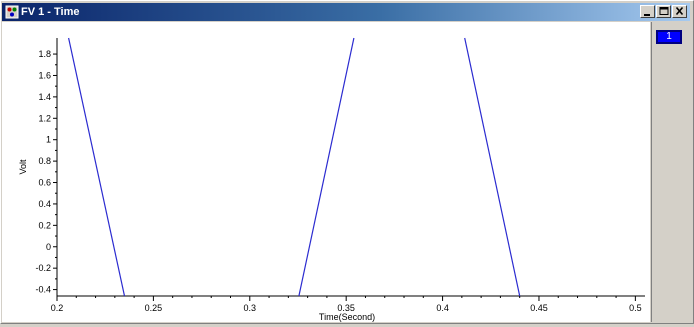 Image resolution: width=694 pixels, height=327 pixels. I want to click on close-icon, so click(679, 11).